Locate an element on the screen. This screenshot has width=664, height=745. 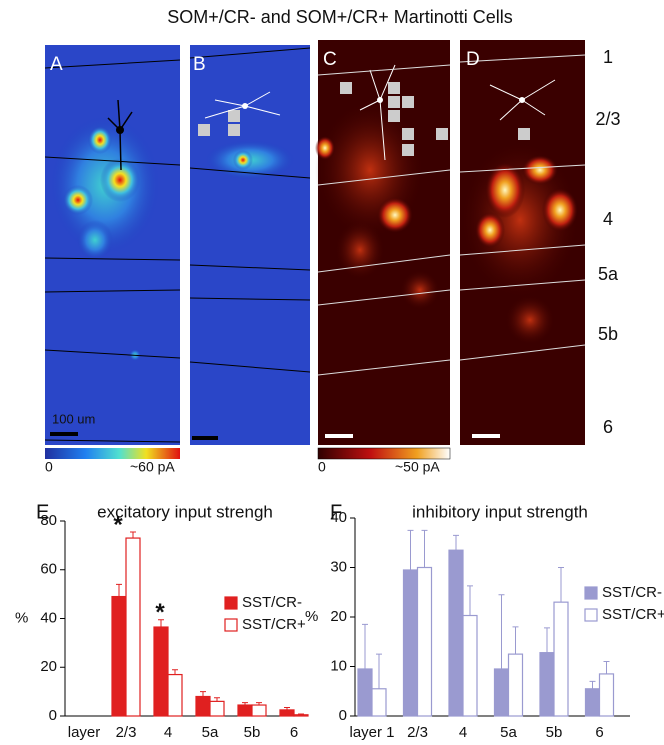
x-tick-label: layer is located at coordinates (84, 732).